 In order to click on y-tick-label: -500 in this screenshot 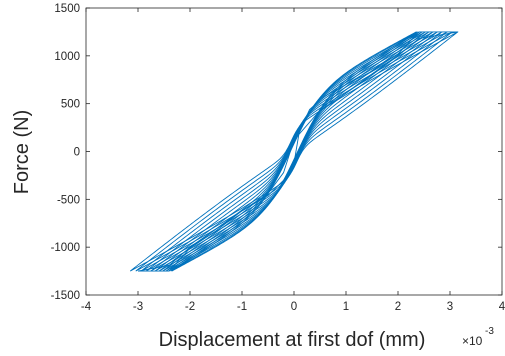, I will do `click(68, 200)`.